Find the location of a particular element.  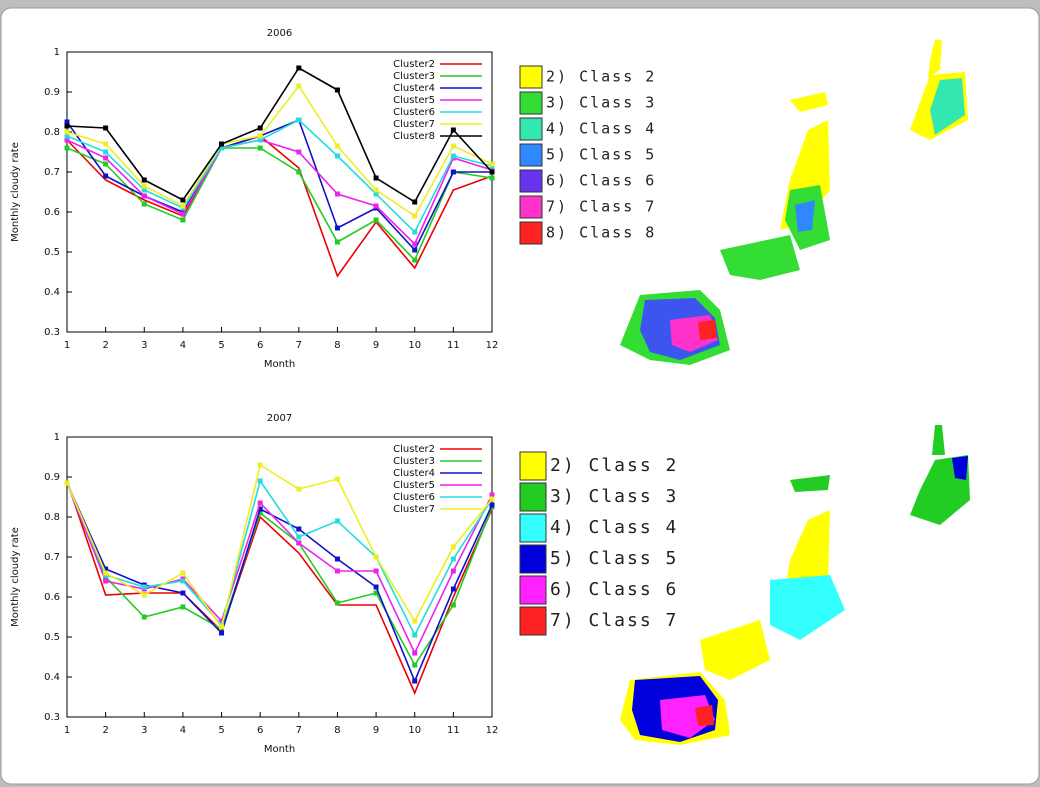

legend-label: Cluster5 is located at coordinates (414, 485).